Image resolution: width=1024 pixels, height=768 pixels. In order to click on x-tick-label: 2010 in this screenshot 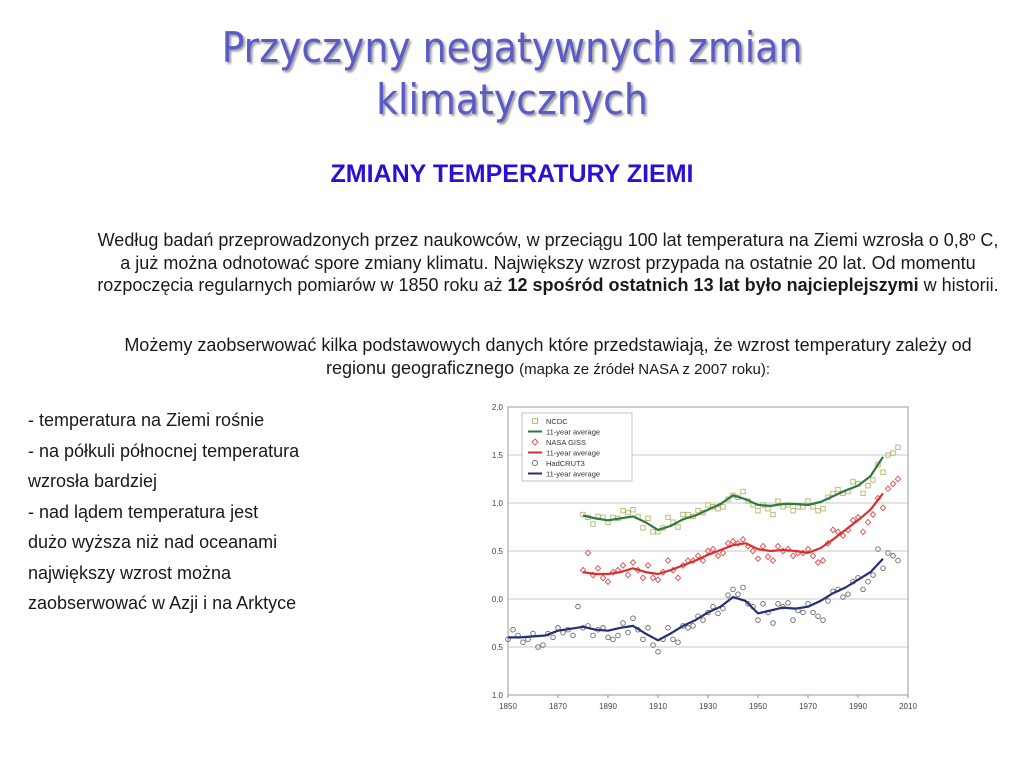, I will do `click(908, 706)`.